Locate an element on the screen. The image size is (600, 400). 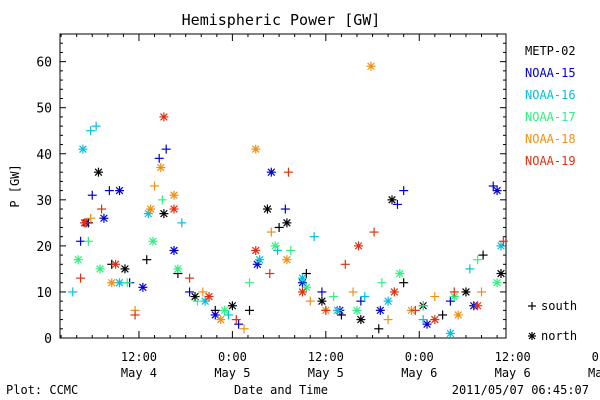
marker-legend-label: north is located at coordinates (559, 336).